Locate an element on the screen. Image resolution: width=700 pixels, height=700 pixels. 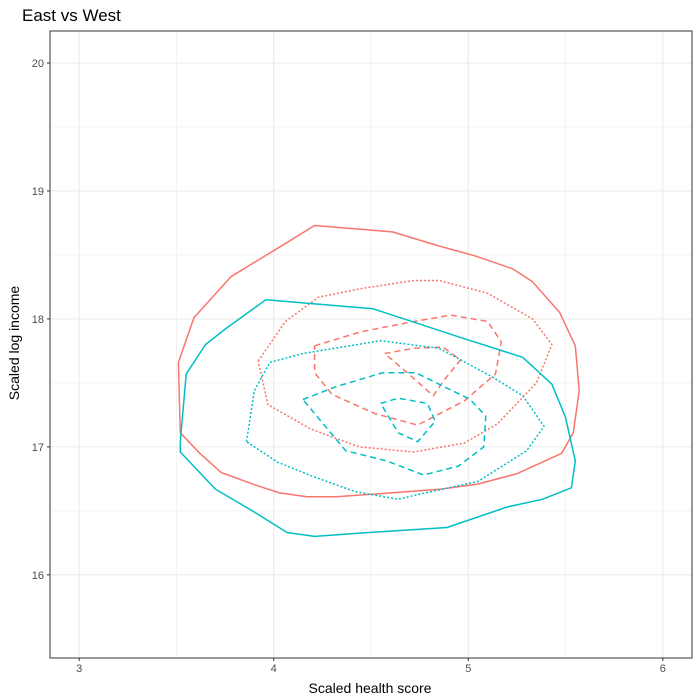
x-tick-label: 4 is located at coordinates (274, 669).